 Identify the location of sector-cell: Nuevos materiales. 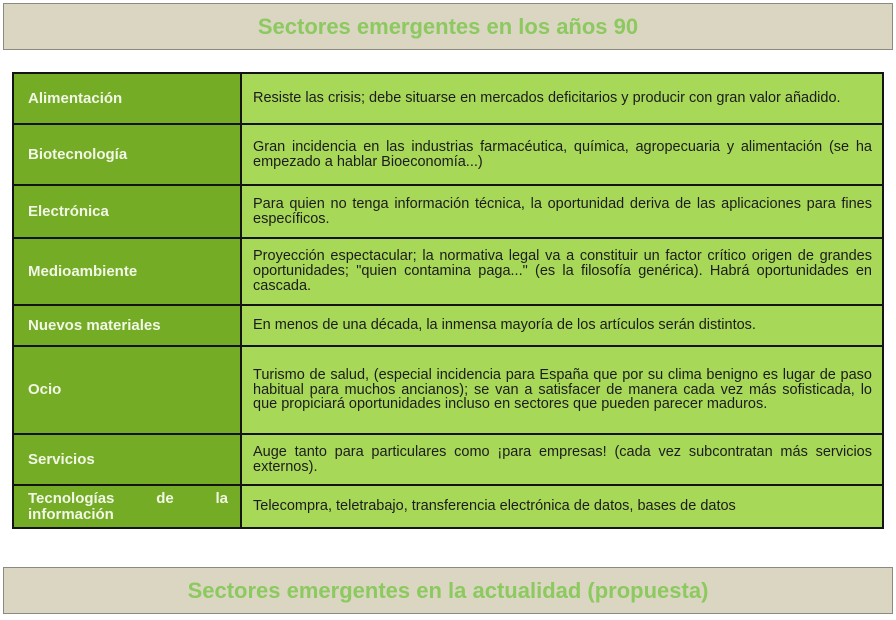
(128, 325).